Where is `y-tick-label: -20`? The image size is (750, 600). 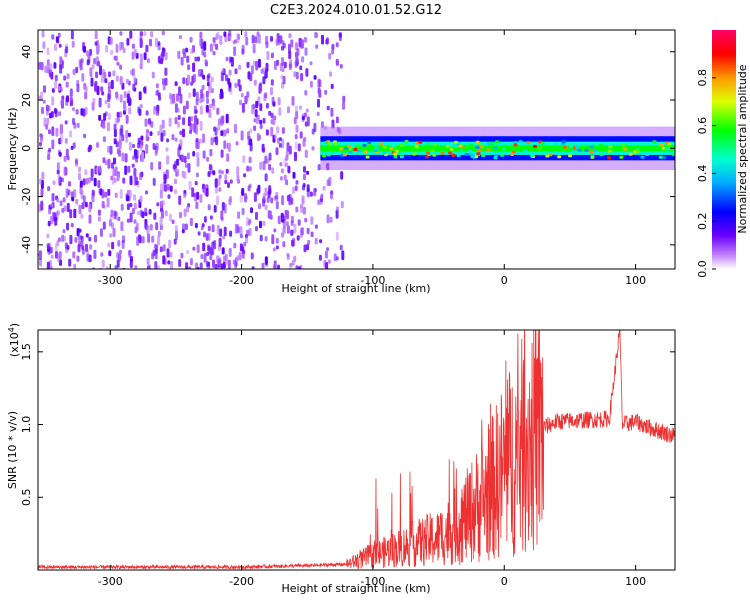
y-tick-label: -20 is located at coordinates (26, 197).